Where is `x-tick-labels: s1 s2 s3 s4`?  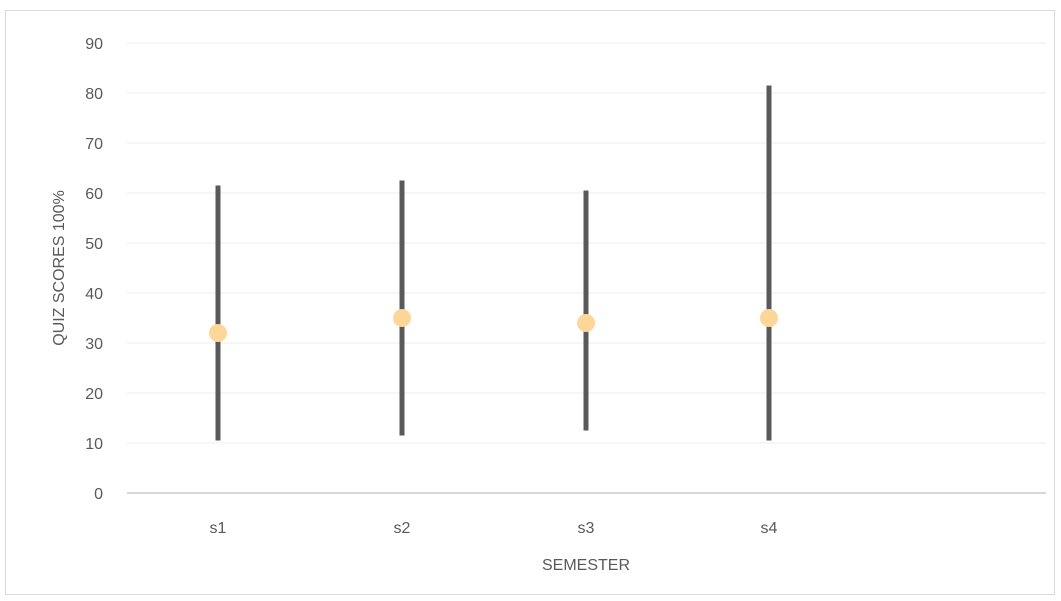
x-tick-labels: s1 s2 s3 s4 is located at coordinates (494, 528).